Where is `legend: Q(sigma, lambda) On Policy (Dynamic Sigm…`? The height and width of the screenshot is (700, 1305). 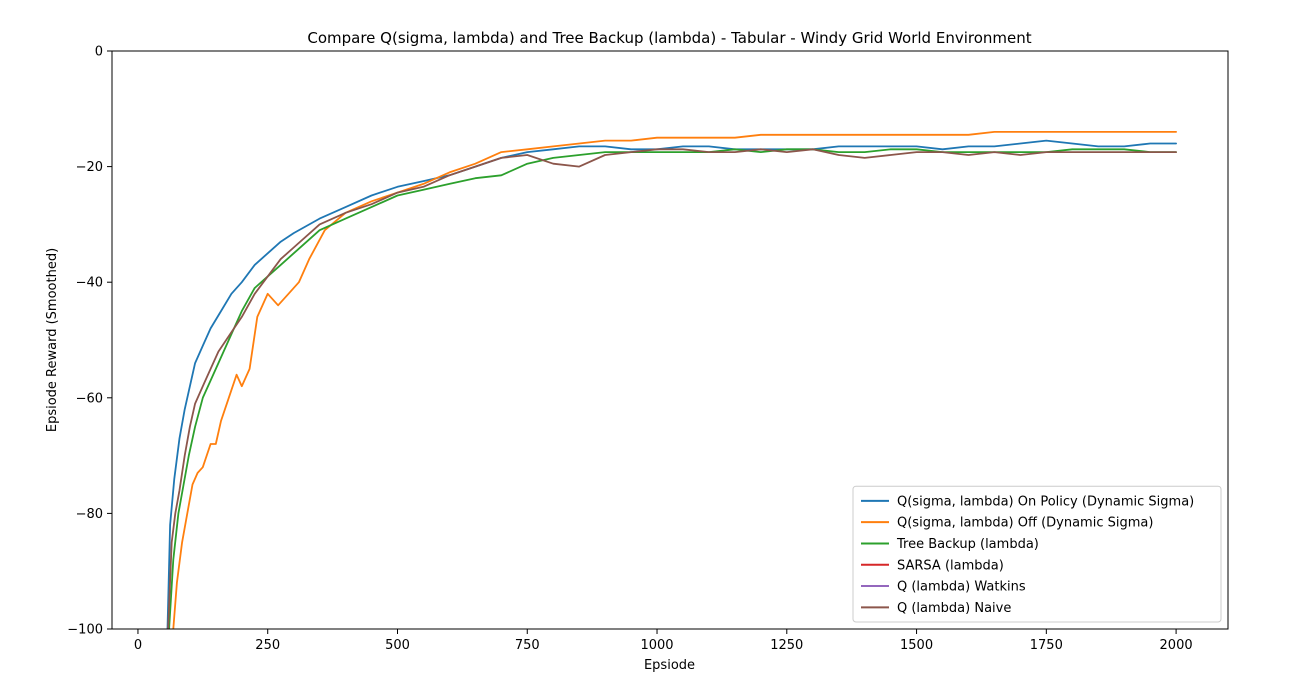 legend: Q(sigma, lambda) On Policy (Dynamic Sigm… is located at coordinates (1037, 554).